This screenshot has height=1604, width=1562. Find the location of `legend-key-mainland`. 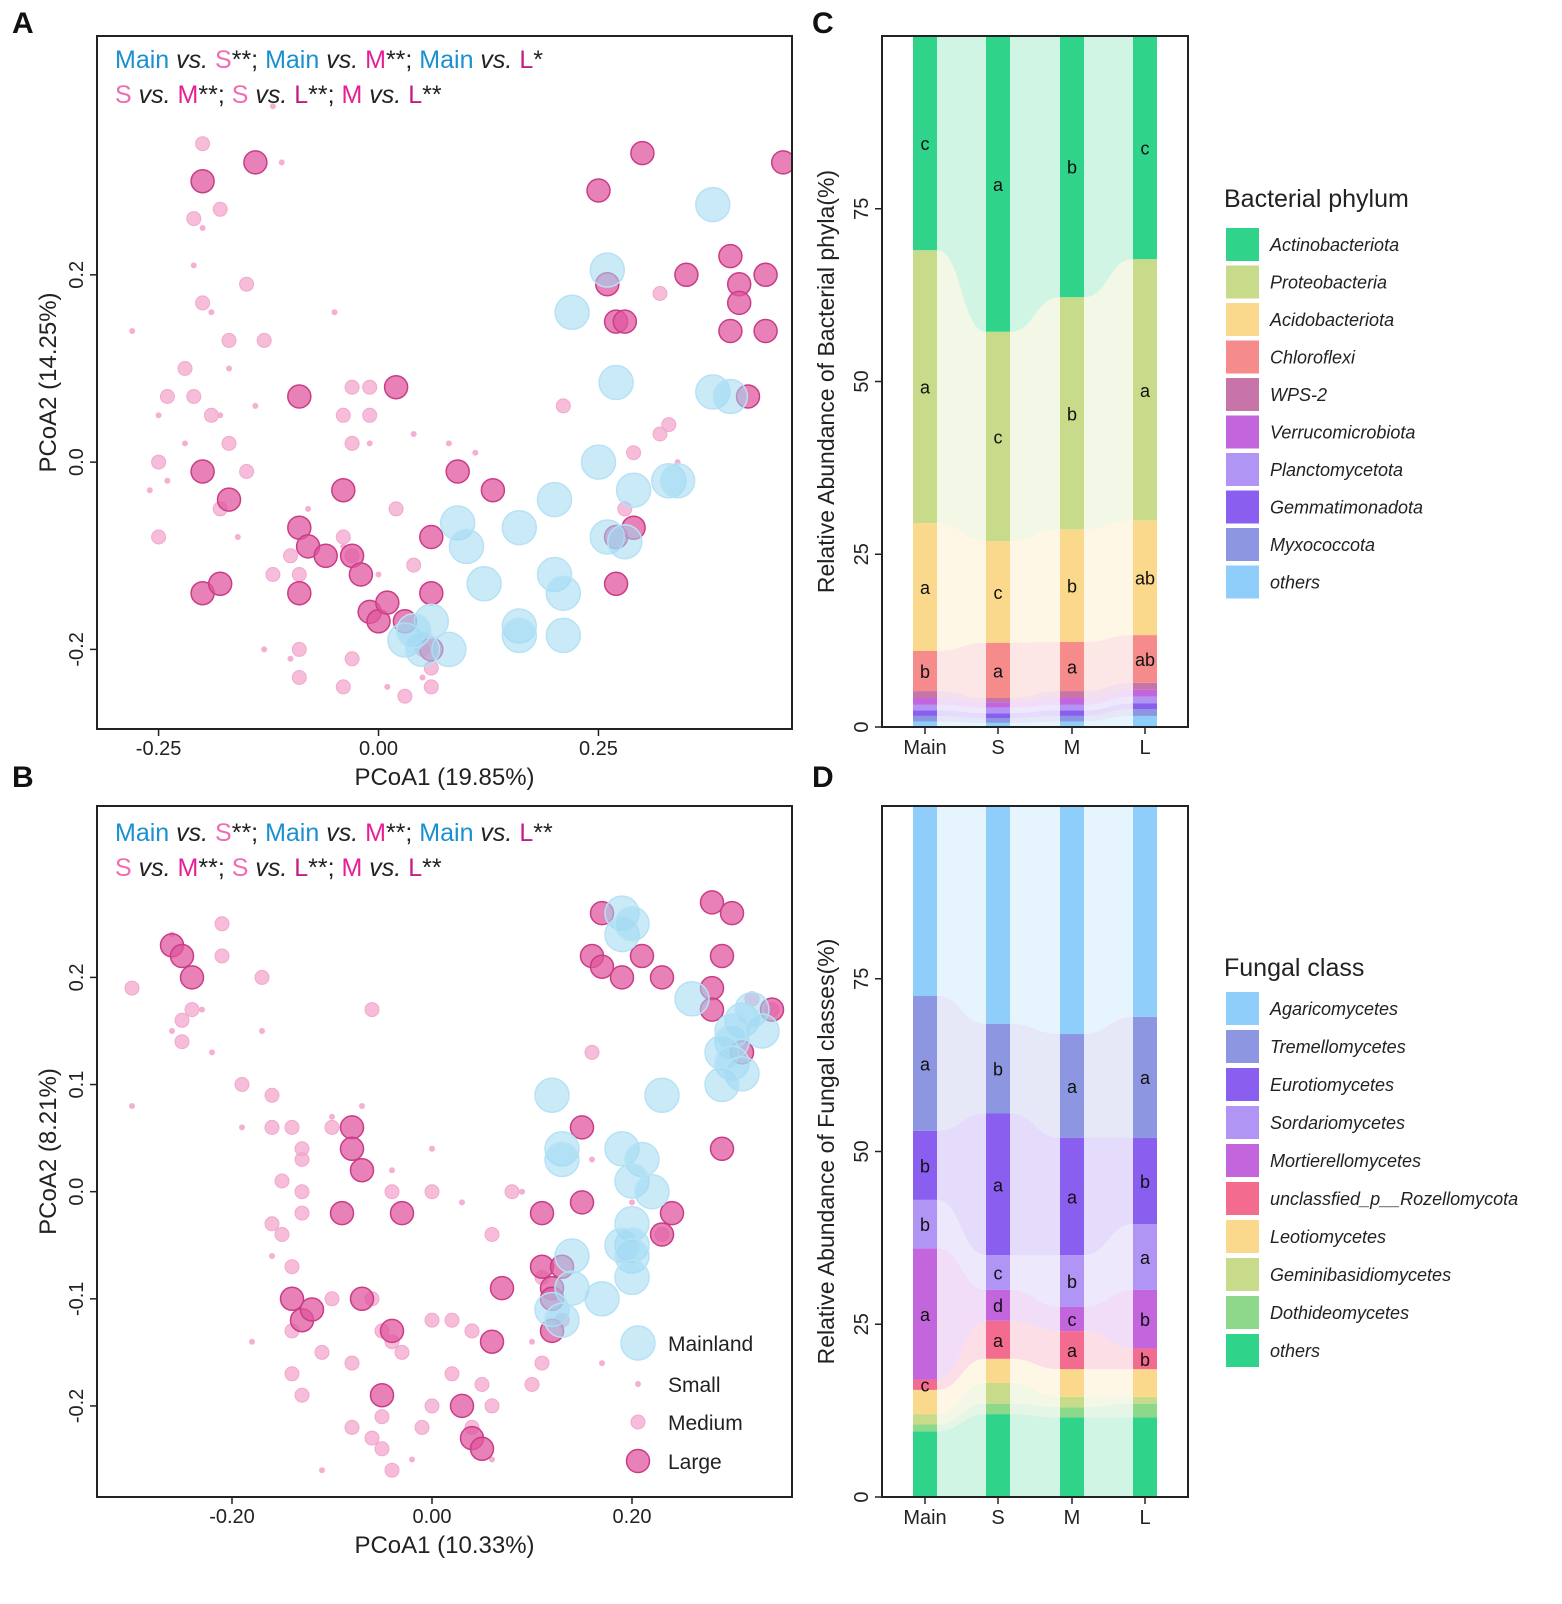

legend-key-mainland is located at coordinates (638, 1343).